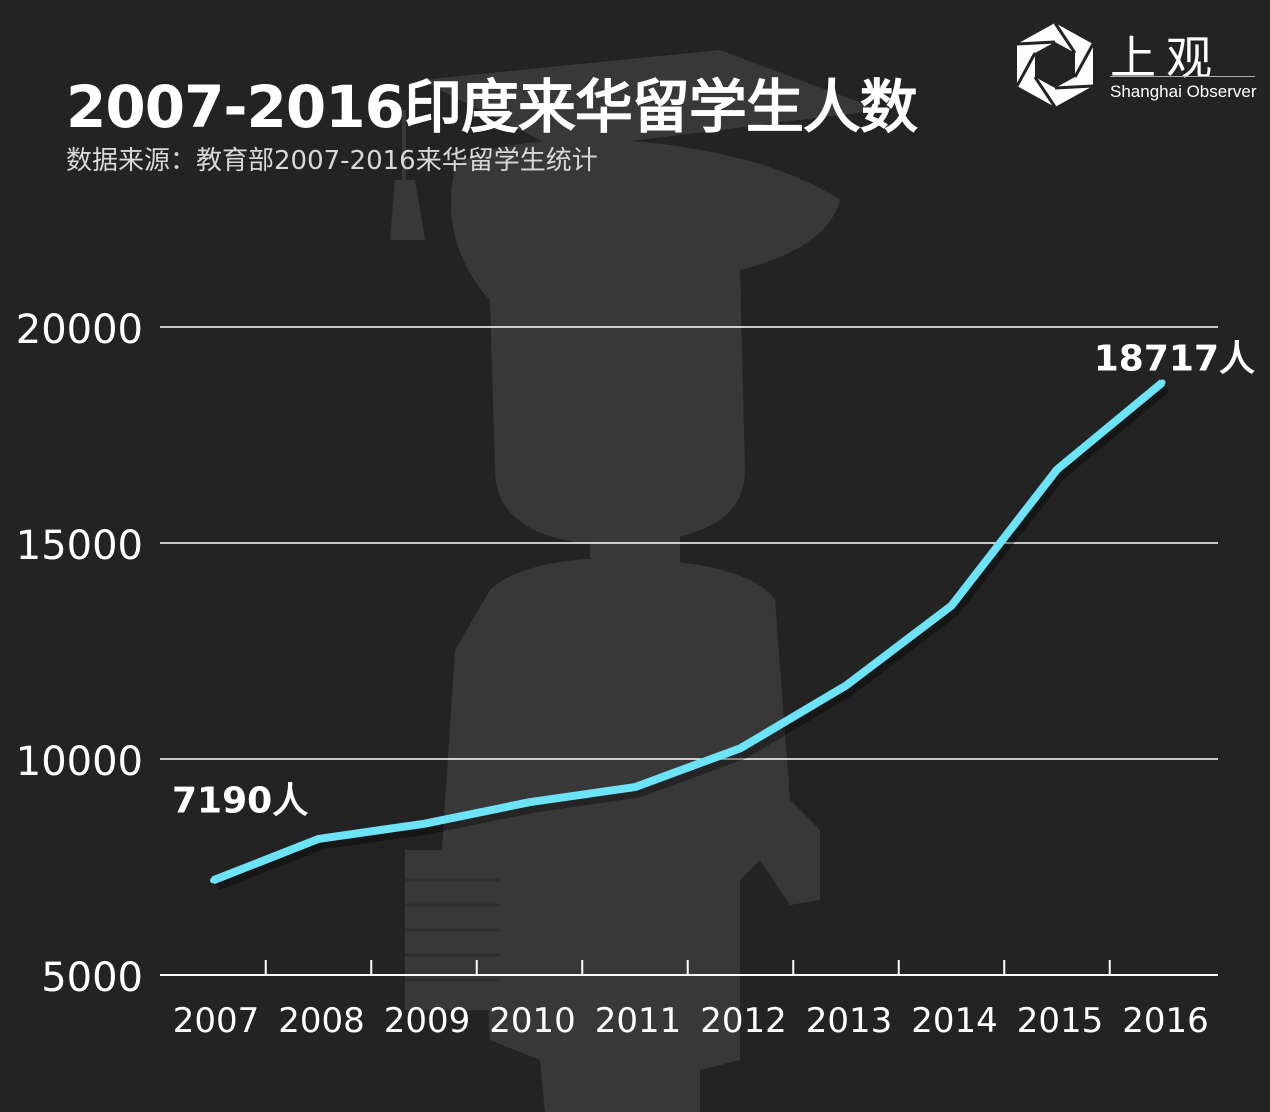 This screenshot has height=1112, width=1270. I want to click on data-label: 18717人, so click(1174, 358).